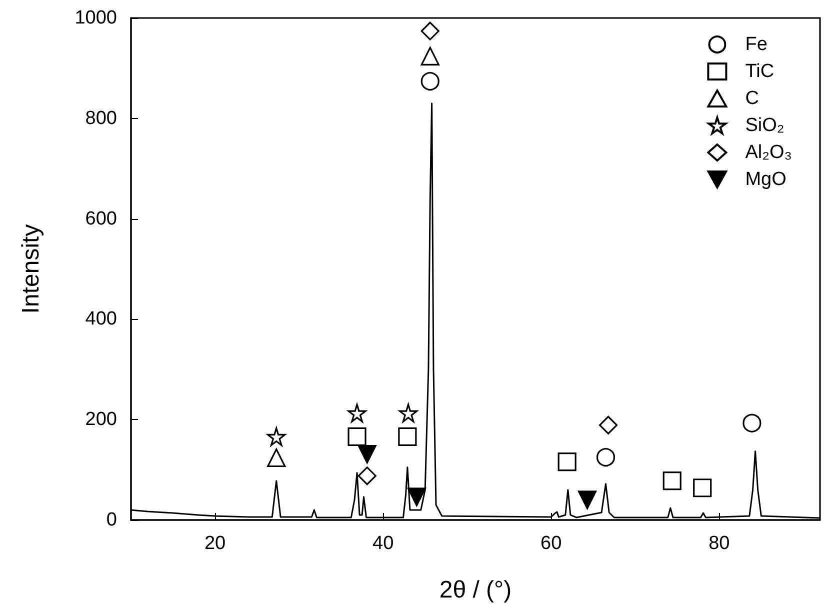  What do you see at coordinates (111, 520) in the screenshot?
I see `y-tick-label: 0` at bounding box center [111, 520].